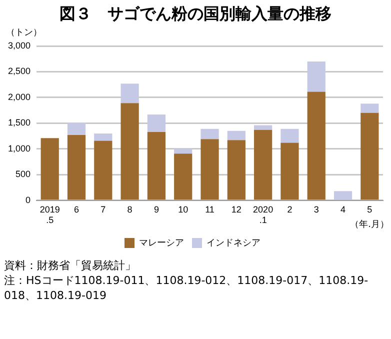  Describe the element at coordinates (103, 209) in the screenshot. I see `x-tick-label: 7` at that location.